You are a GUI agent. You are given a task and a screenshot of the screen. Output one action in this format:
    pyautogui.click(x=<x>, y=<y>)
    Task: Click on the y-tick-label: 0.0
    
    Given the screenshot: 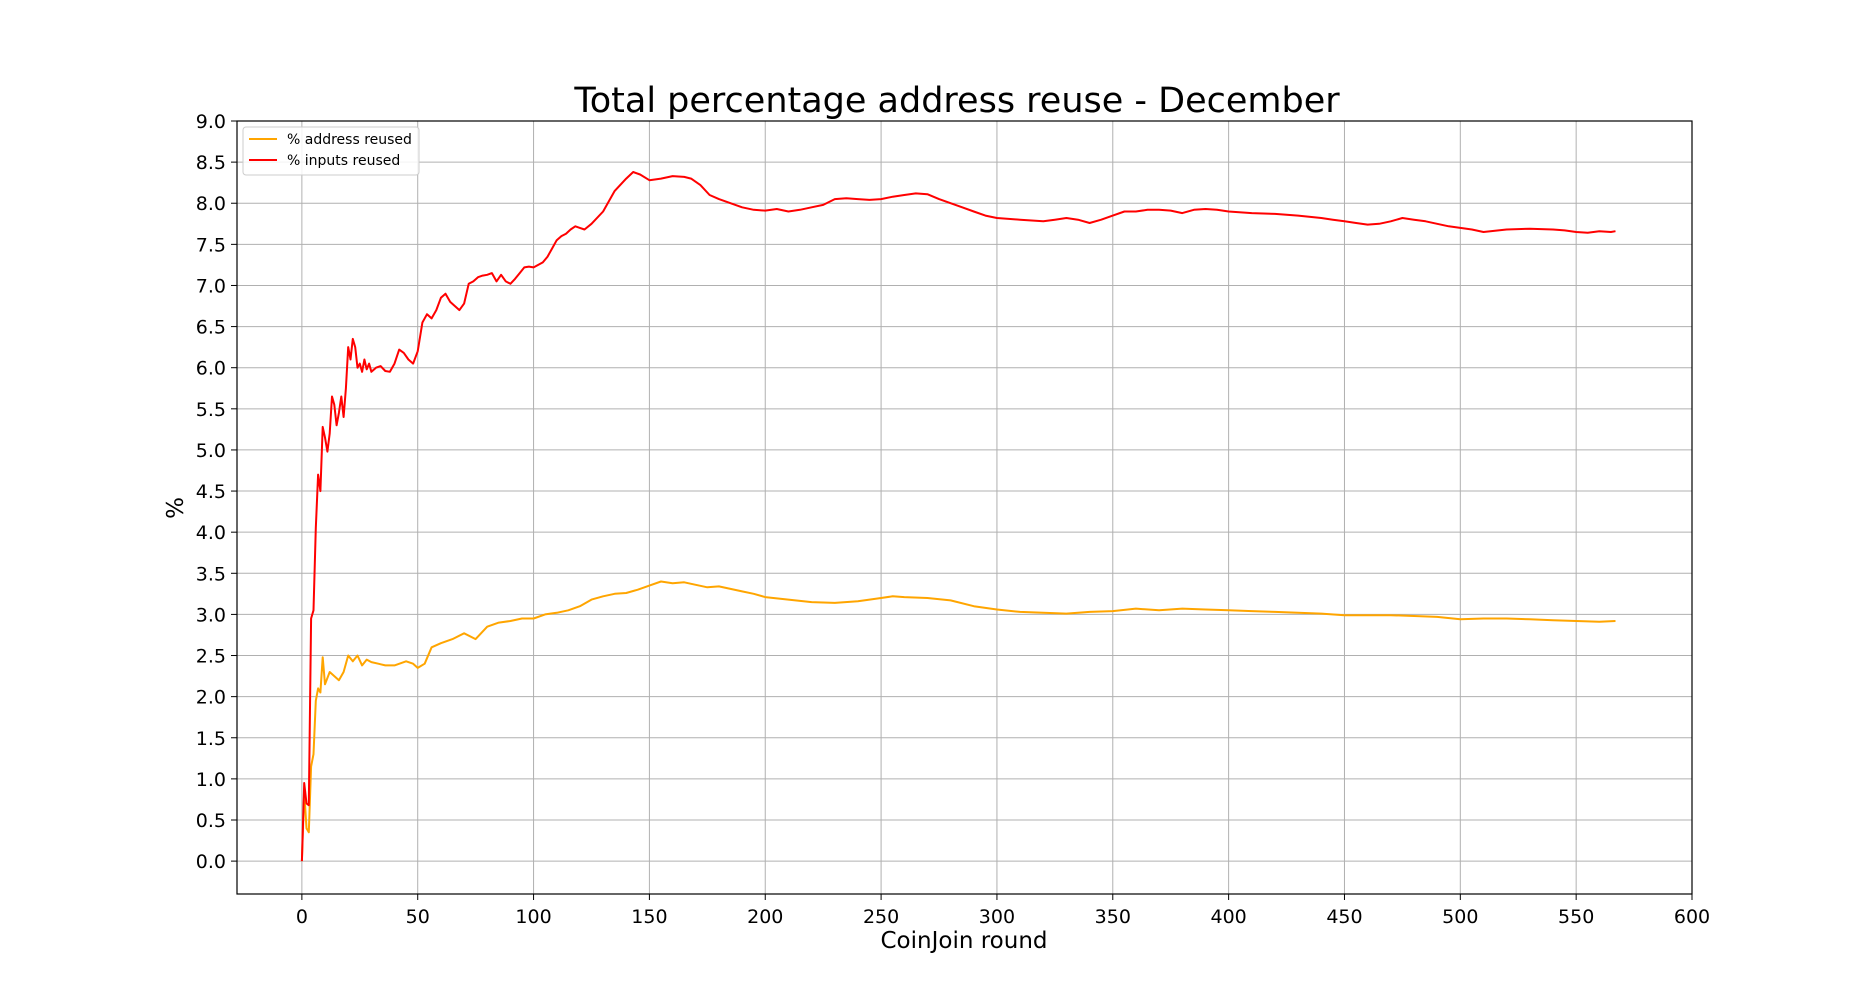 What is the action you would take?
    pyautogui.click(x=211, y=862)
    